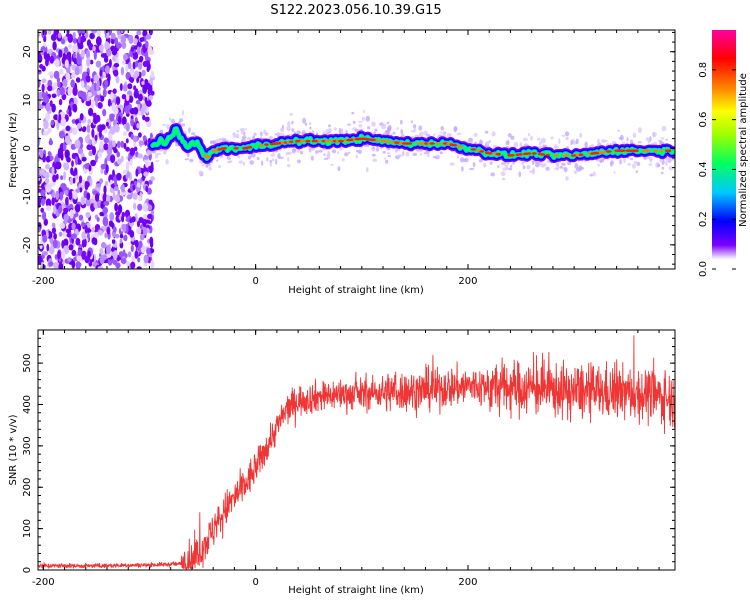 Image resolution: width=750 pixels, height=604 pixels. I want to click on colorbar-gradient, so click(724, 149).